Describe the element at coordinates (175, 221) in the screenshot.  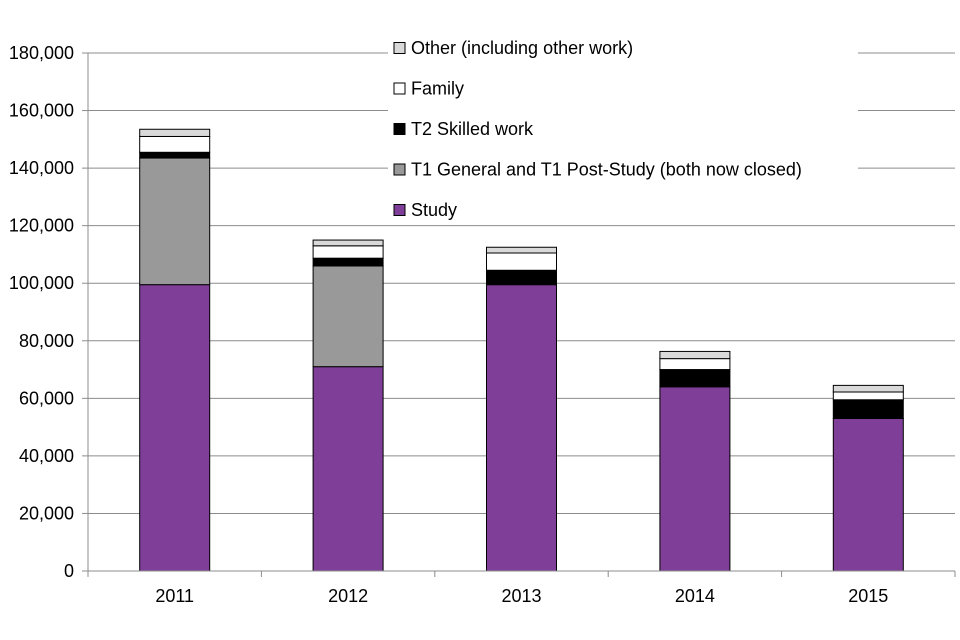
I see `bar-segment-t1-general-and-t1-post-study-both-now-closed-2011` at that location.